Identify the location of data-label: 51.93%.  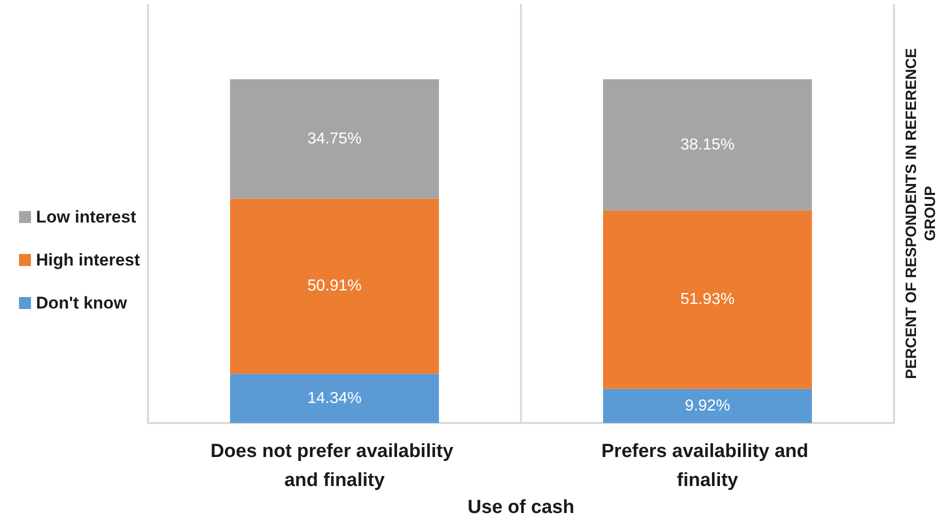
(707, 299).